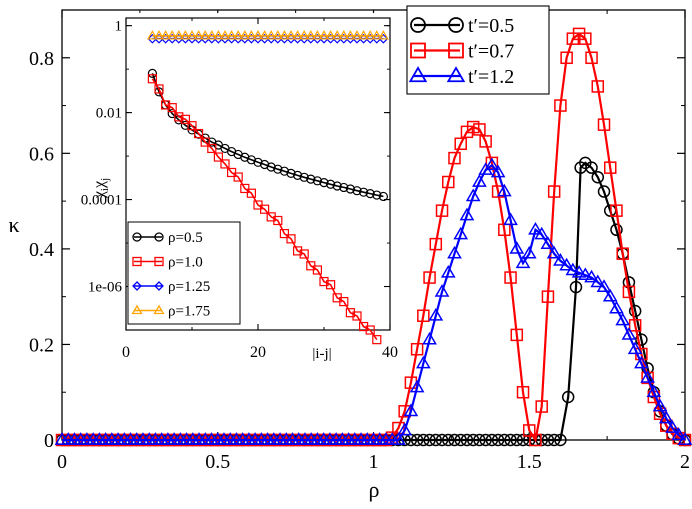 The height and width of the screenshot is (509, 692). Describe the element at coordinates (491, 26) in the screenshot. I see `main-legend-label: t′=0.5` at that location.